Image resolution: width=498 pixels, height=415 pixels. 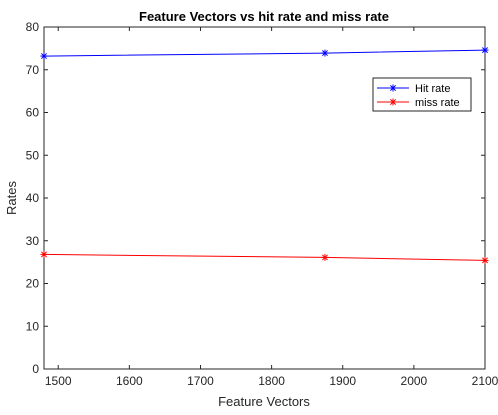 What do you see at coordinates (33, 326) in the screenshot?
I see `y-tick-label: 10` at bounding box center [33, 326].